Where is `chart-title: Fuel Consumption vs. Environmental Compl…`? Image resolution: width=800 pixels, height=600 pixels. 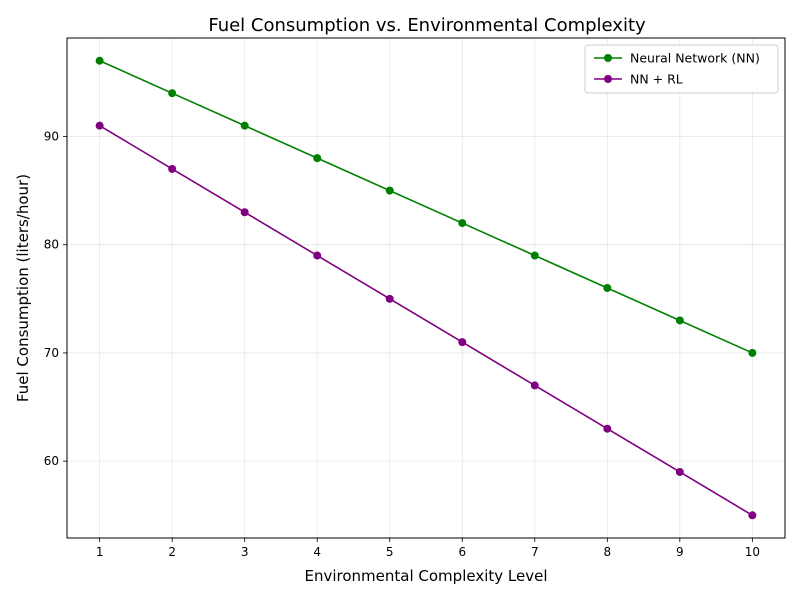
chart-title: Fuel Consumption vs. Environmental Compl… is located at coordinates (427, 25).